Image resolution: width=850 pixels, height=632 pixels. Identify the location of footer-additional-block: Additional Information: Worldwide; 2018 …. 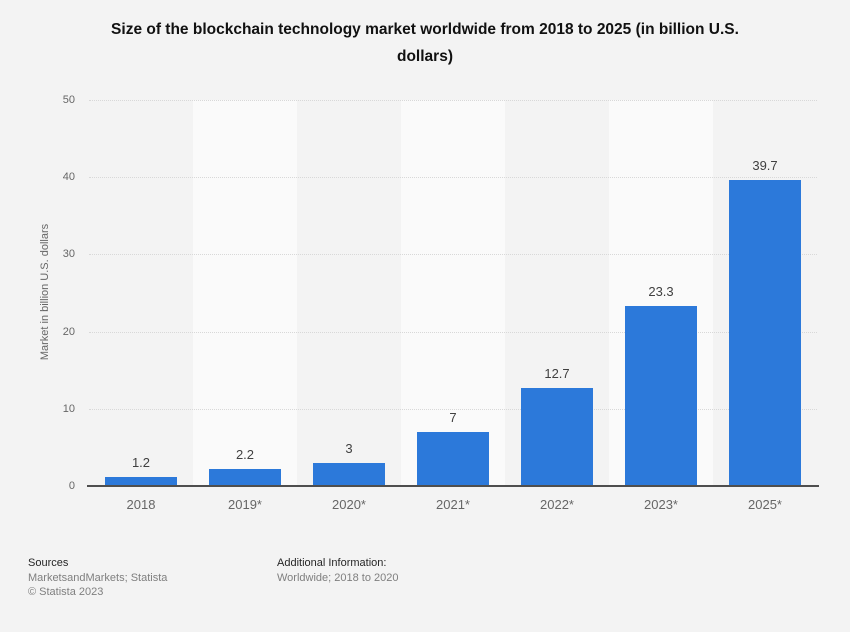
(338, 570).